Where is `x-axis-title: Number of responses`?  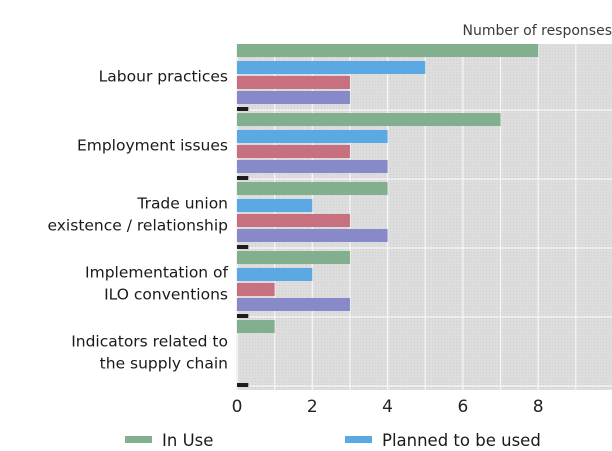
x-axis-title: Number of responses is located at coordinates (537, 31).